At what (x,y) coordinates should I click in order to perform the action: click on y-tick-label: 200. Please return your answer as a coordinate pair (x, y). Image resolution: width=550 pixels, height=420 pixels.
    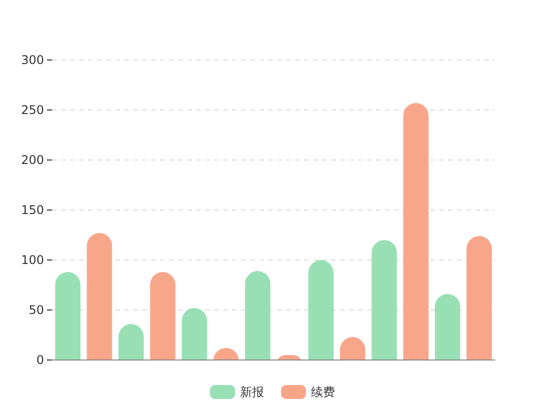
    Looking at the image, I should click on (32, 160).